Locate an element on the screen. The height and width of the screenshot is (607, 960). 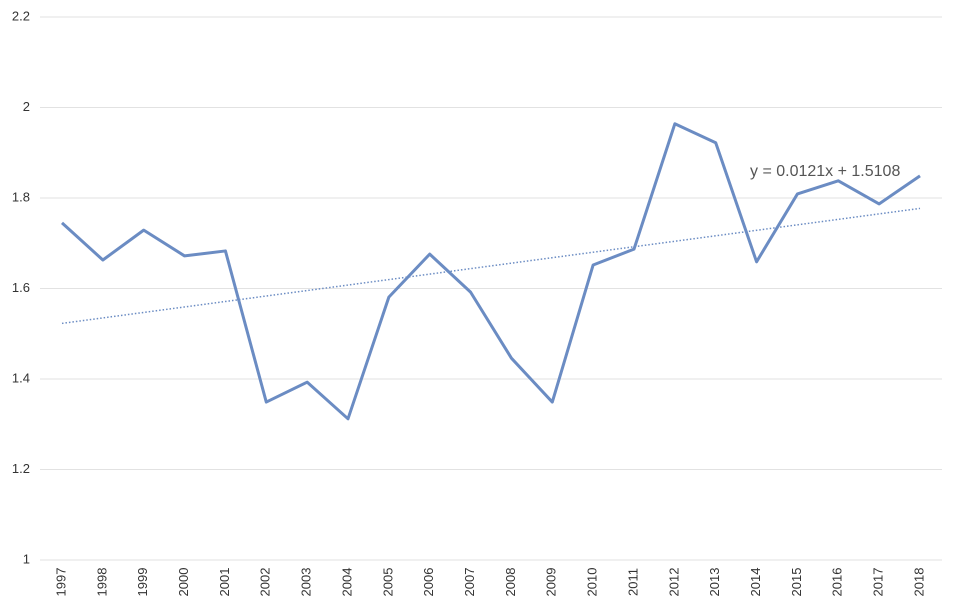
y-tick-label: 1 is located at coordinates (26, 558).